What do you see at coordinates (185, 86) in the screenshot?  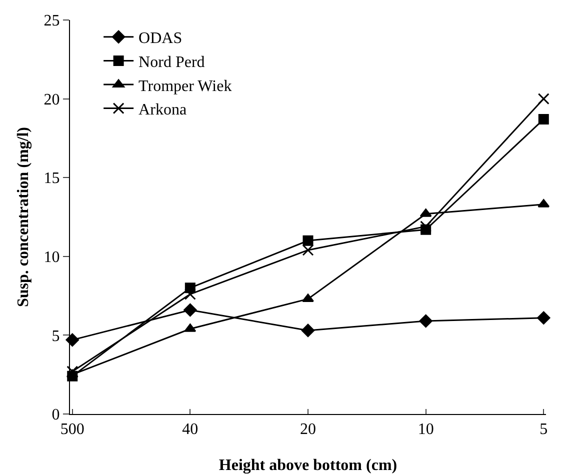 I see `legend-label: Tromper Wiek` at bounding box center [185, 86].